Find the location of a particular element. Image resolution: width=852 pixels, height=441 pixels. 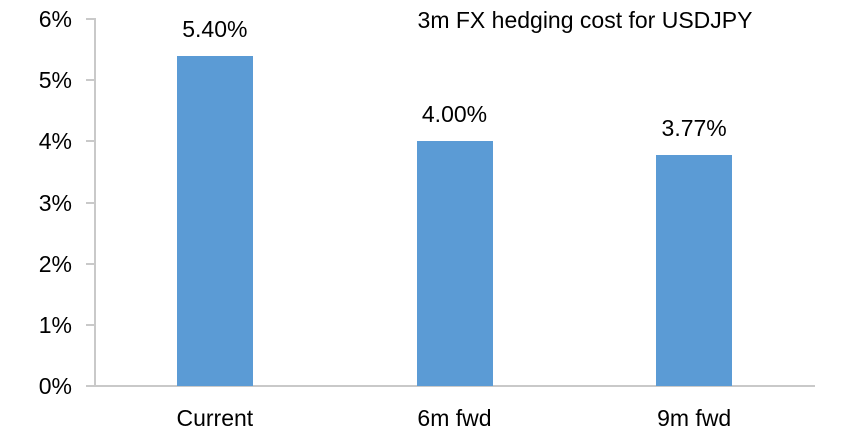

bar-9m-fwd is located at coordinates (694, 270).